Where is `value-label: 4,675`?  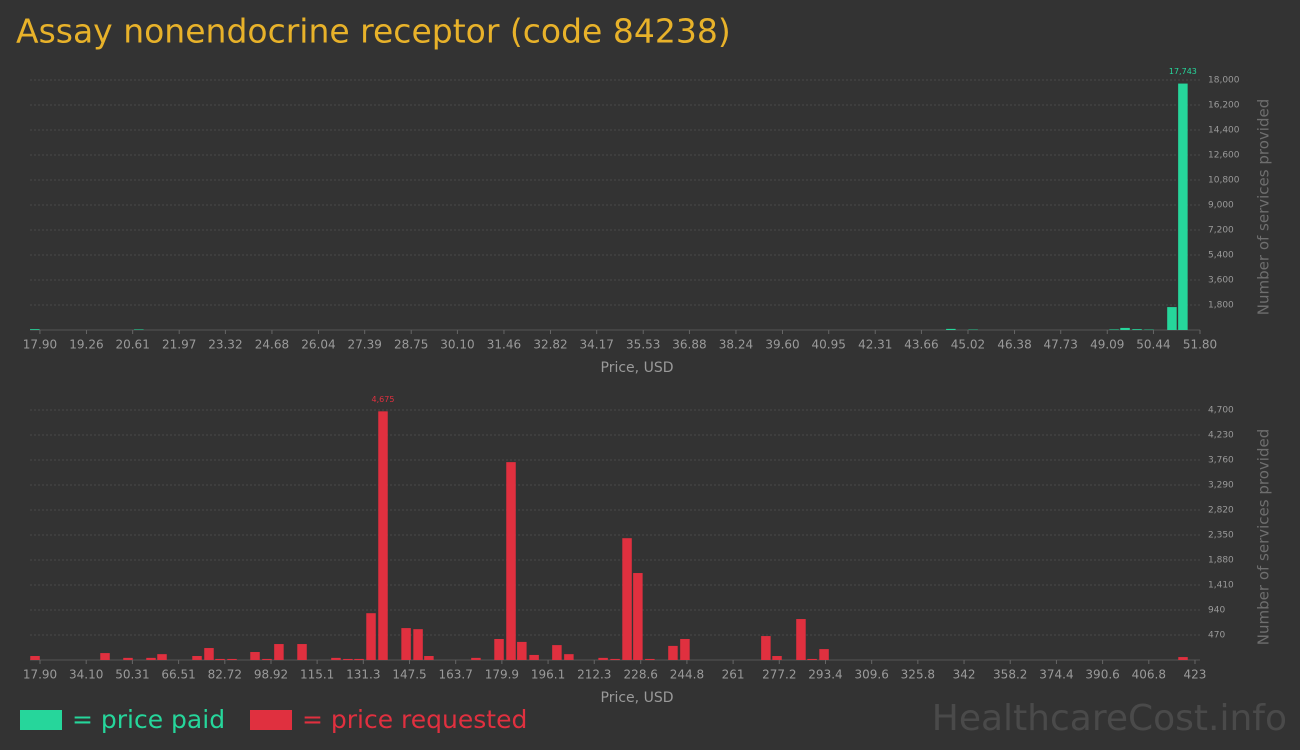
value-label: 4,675 is located at coordinates (383, 399).